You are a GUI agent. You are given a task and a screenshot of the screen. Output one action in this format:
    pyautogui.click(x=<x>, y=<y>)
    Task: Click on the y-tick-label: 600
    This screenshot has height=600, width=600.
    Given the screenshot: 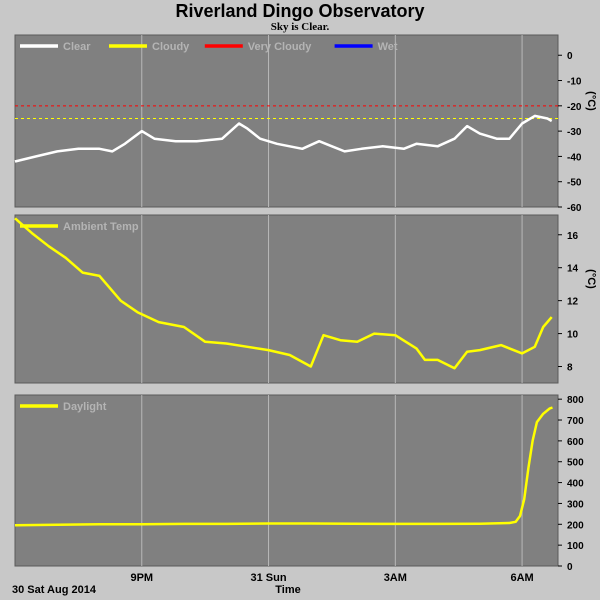 What is the action you would take?
    pyautogui.click(x=575, y=442)
    